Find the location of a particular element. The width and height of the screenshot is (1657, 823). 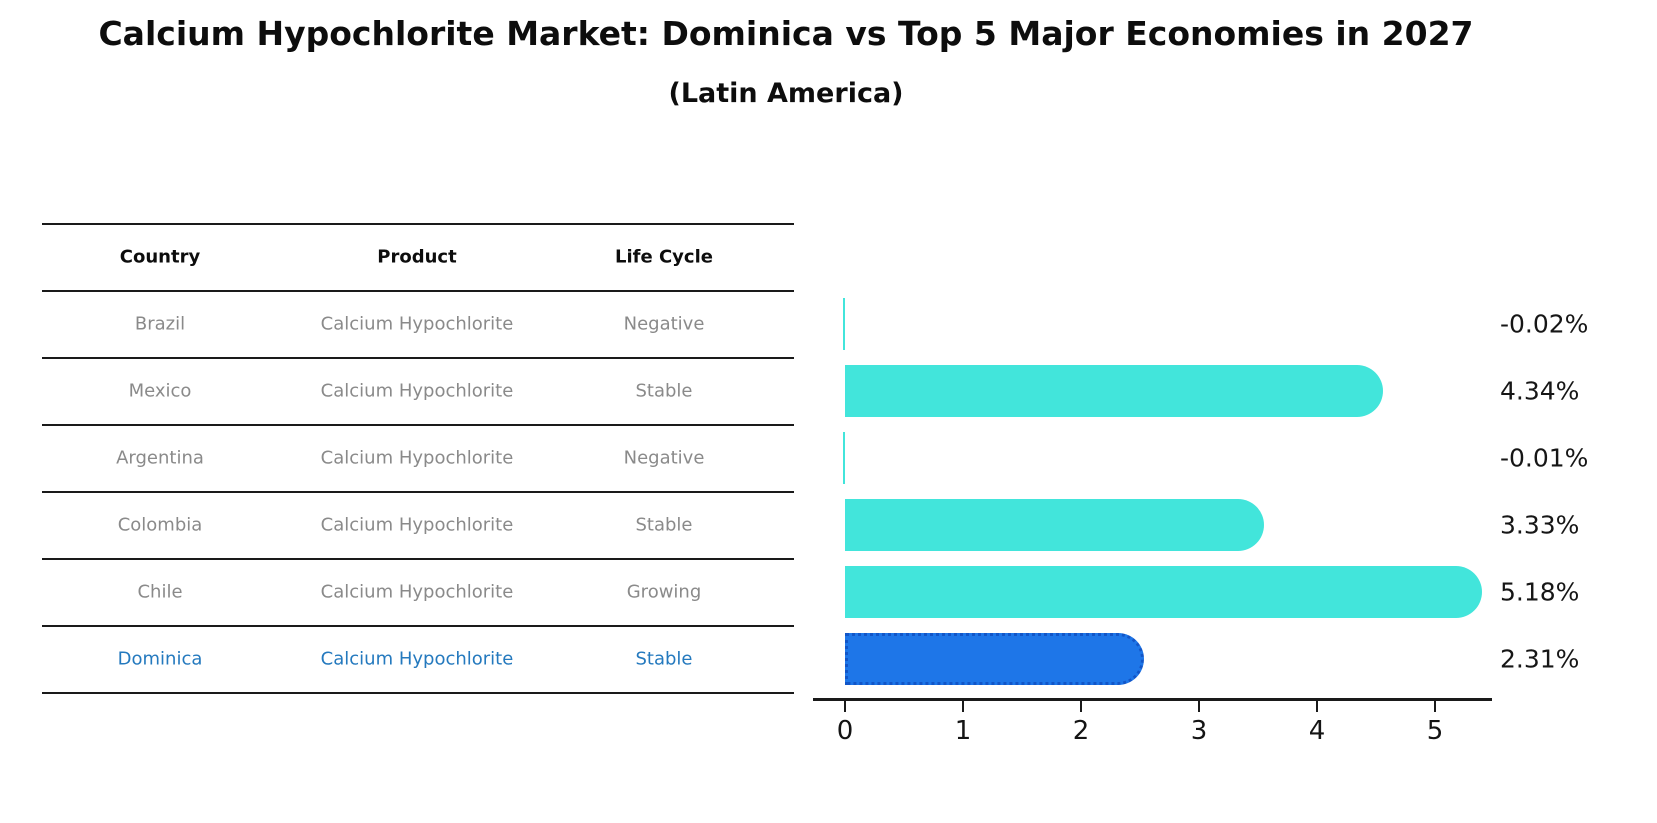

value-label-argentina: -0.01% is located at coordinates (1544, 457).